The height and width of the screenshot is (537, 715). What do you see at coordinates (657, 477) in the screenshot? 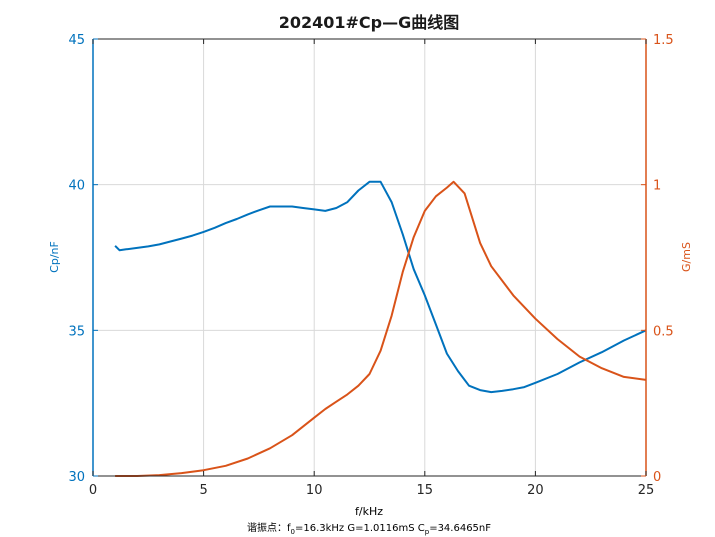
I see `y-right-tick-label: 0` at bounding box center [657, 477].